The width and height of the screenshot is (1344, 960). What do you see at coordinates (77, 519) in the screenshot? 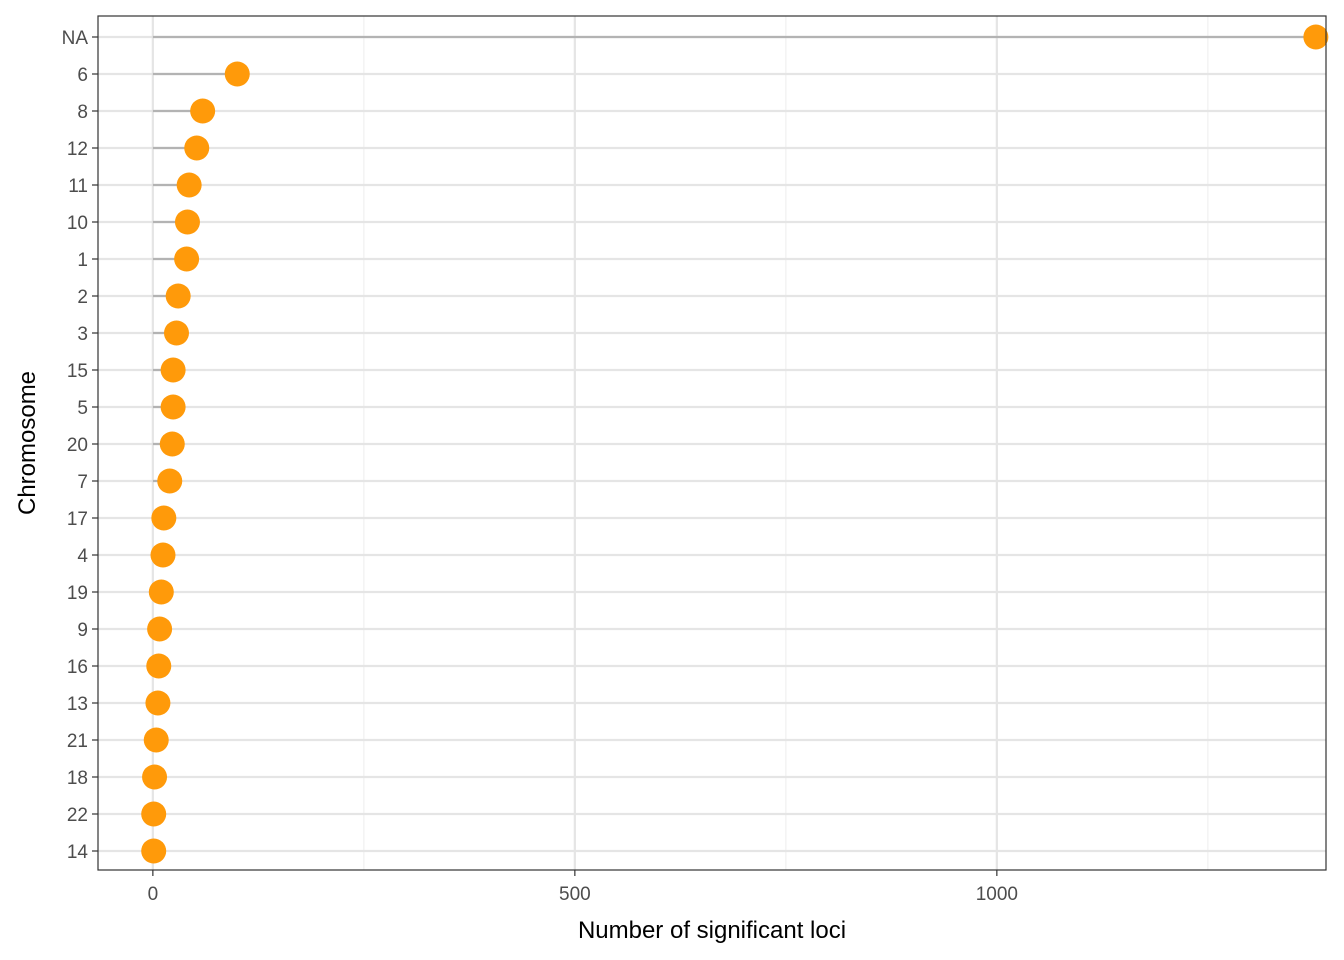
I see `y-tick-label: 17` at bounding box center [77, 519].